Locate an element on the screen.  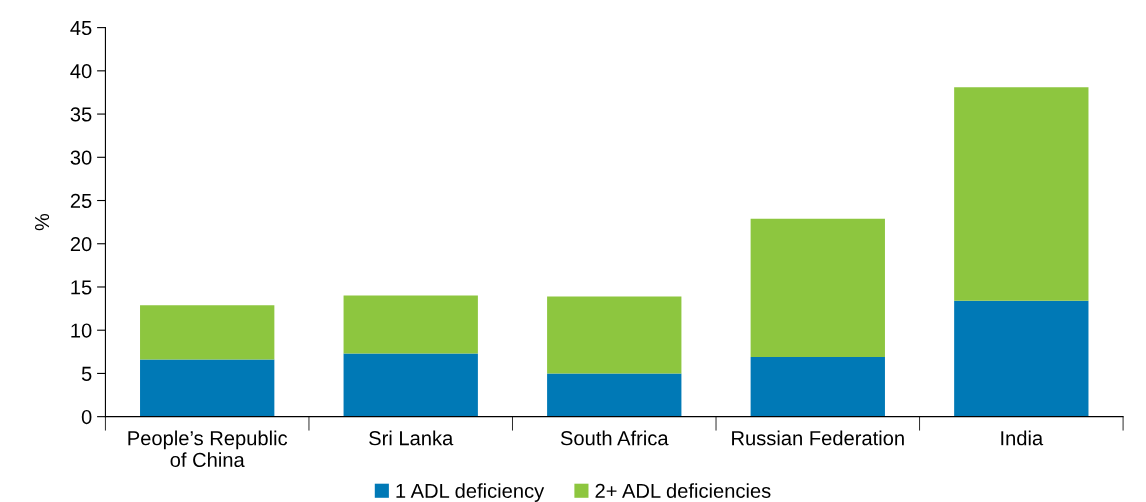
legend-label: 1 ADL deficiency is located at coordinates (470, 492).